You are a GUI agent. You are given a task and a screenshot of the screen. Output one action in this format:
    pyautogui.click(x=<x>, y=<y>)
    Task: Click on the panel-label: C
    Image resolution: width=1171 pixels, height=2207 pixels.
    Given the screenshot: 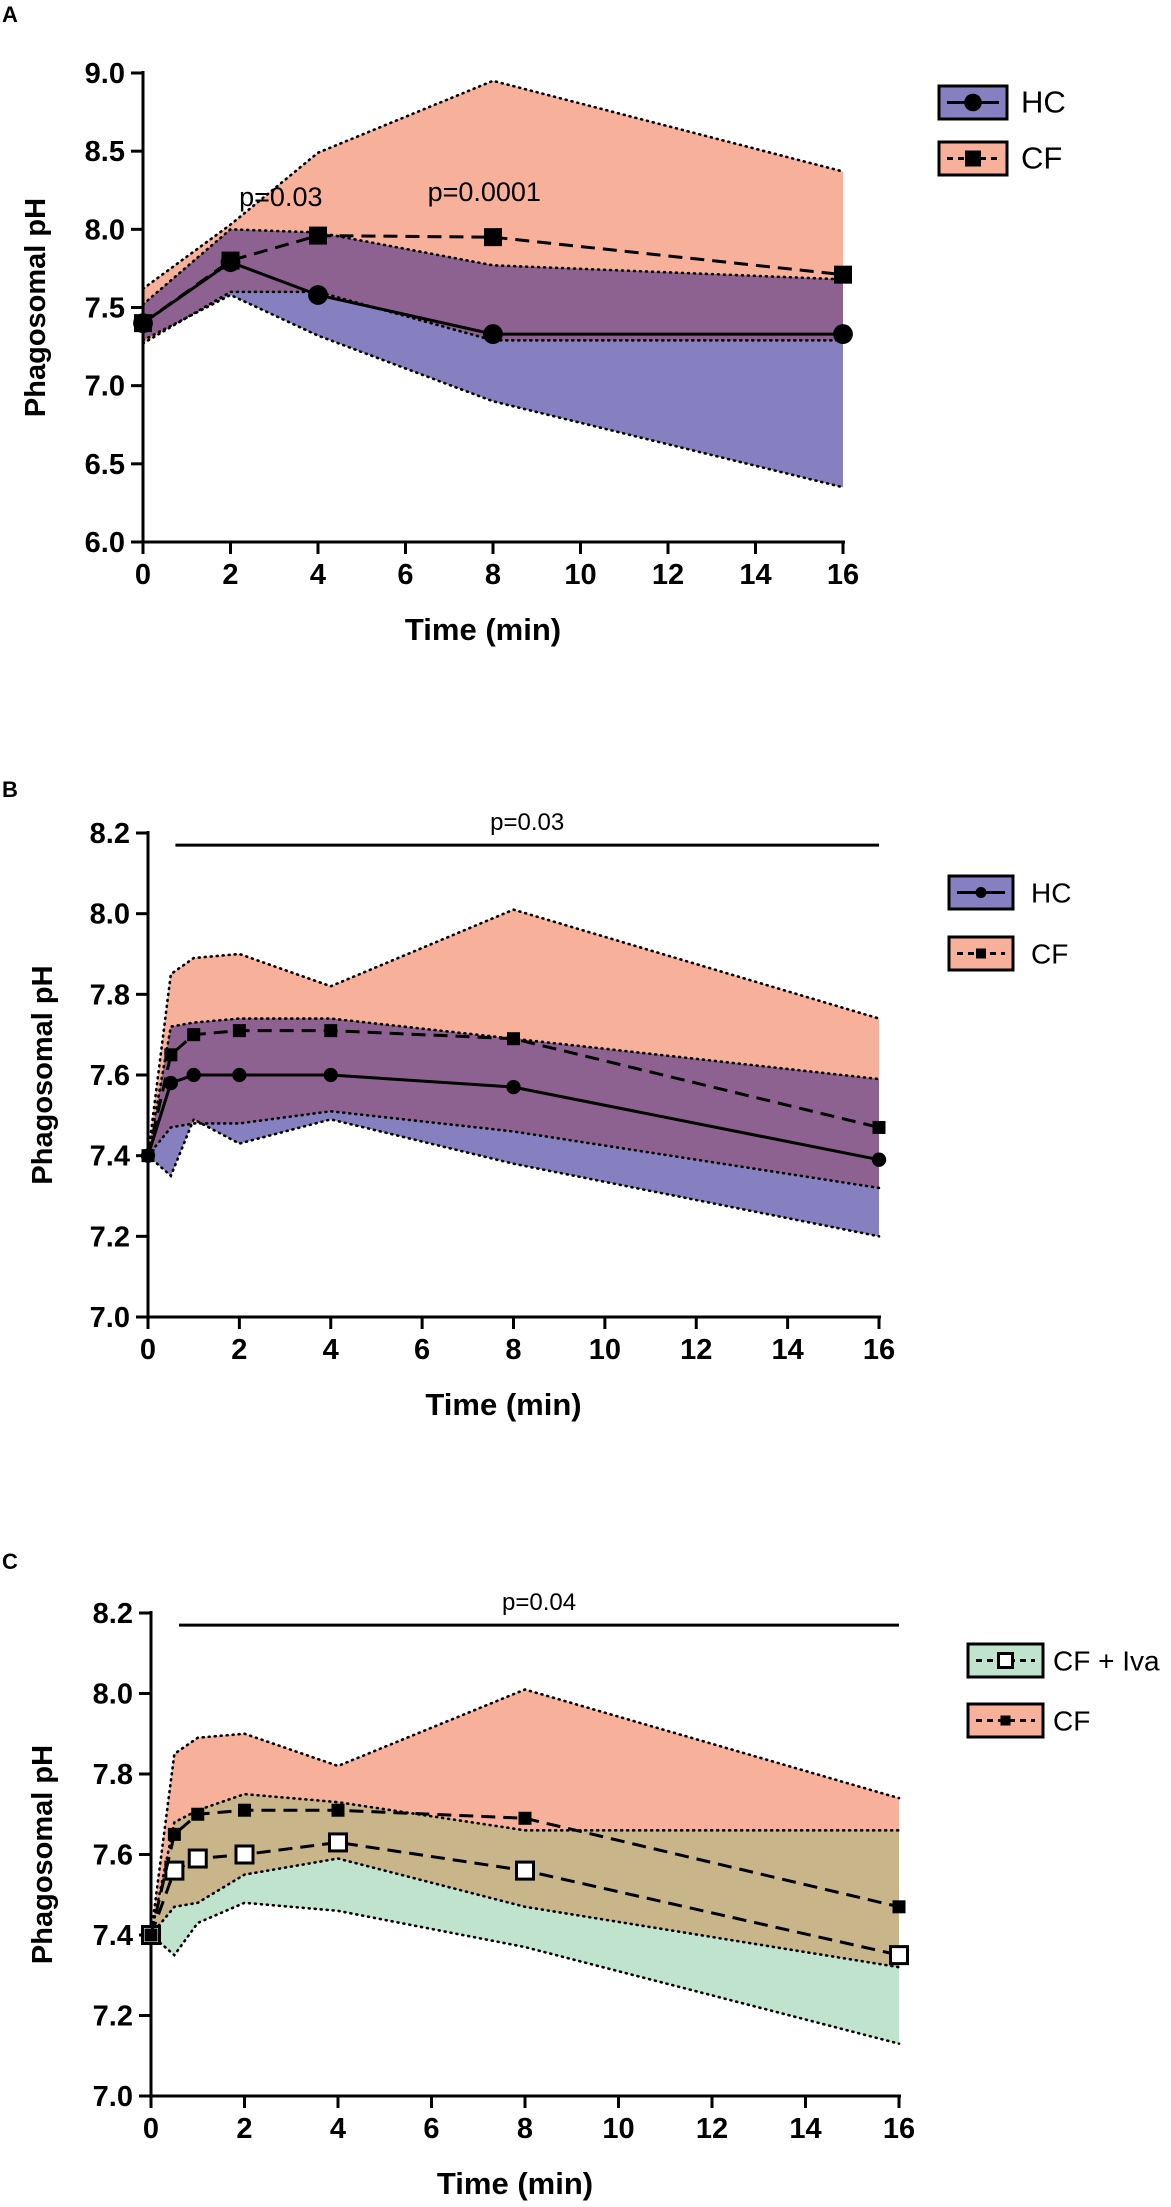 What is the action you would take?
    pyautogui.click(x=10, y=1561)
    